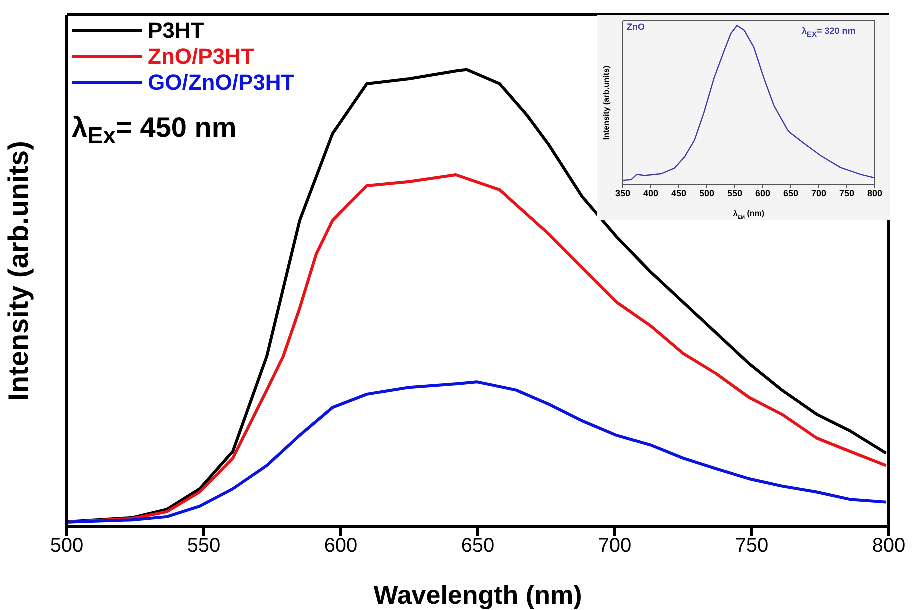 The width and height of the screenshot is (912, 610). Describe the element at coordinates (221, 83) in the screenshot. I see `legend-label: GO/ZnO/P3HT` at that location.